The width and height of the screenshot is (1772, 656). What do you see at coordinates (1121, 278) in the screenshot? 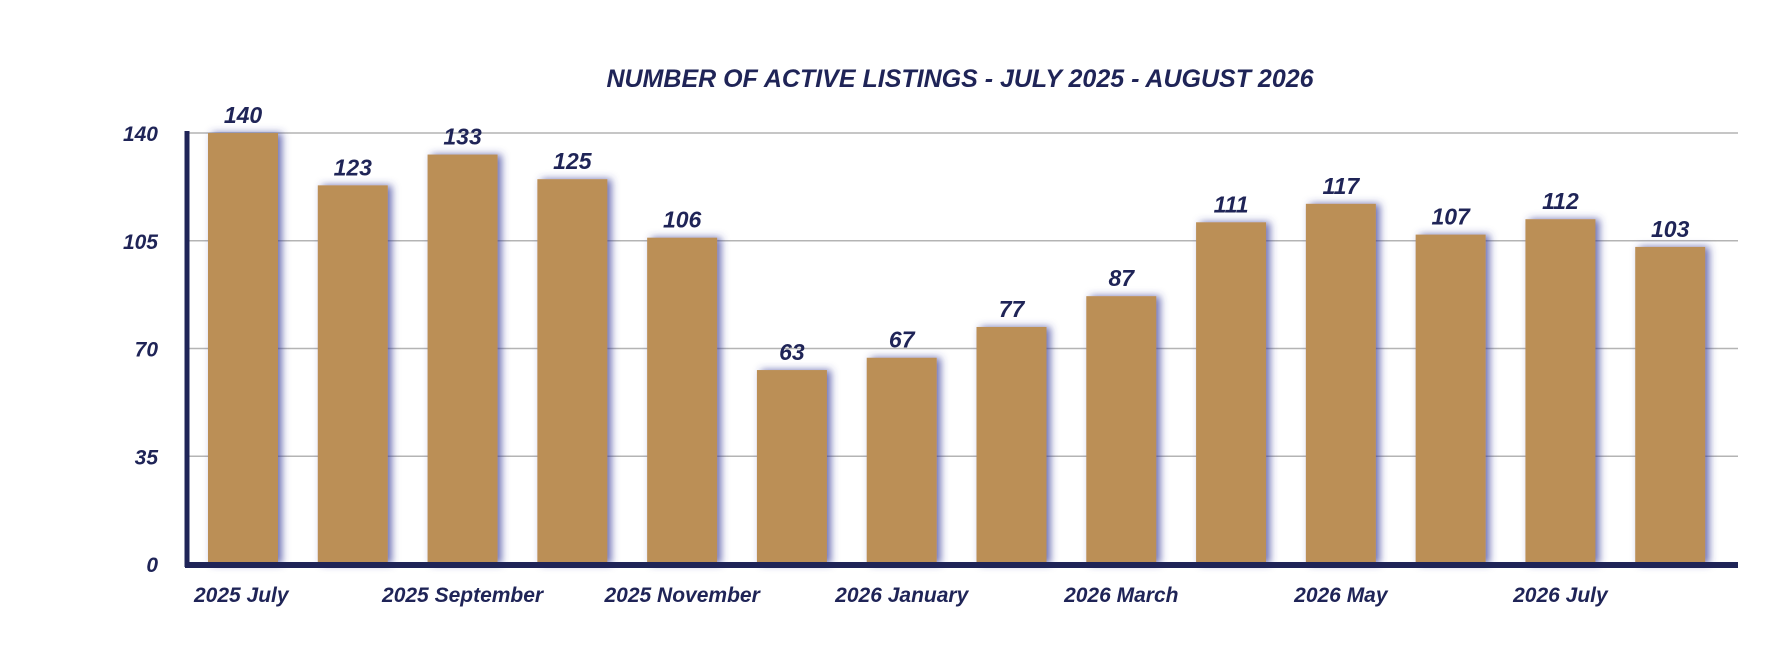
I see `data-label: 87` at bounding box center [1121, 278].